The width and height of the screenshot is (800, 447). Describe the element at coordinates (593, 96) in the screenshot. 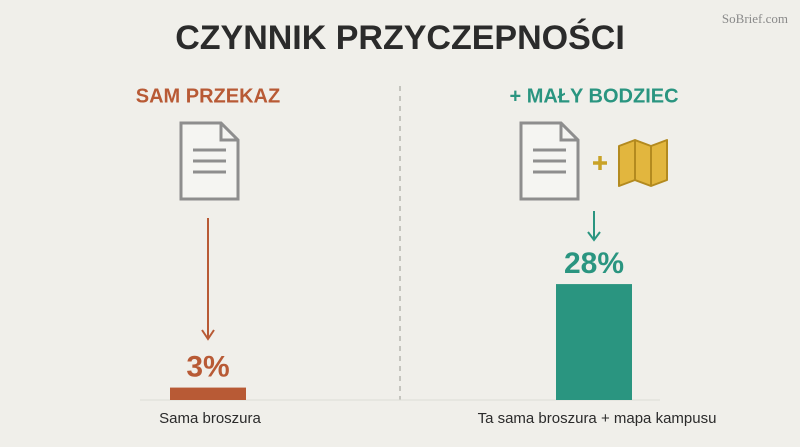

I see `panel-header: + MAŁY BODZIEC` at that location.